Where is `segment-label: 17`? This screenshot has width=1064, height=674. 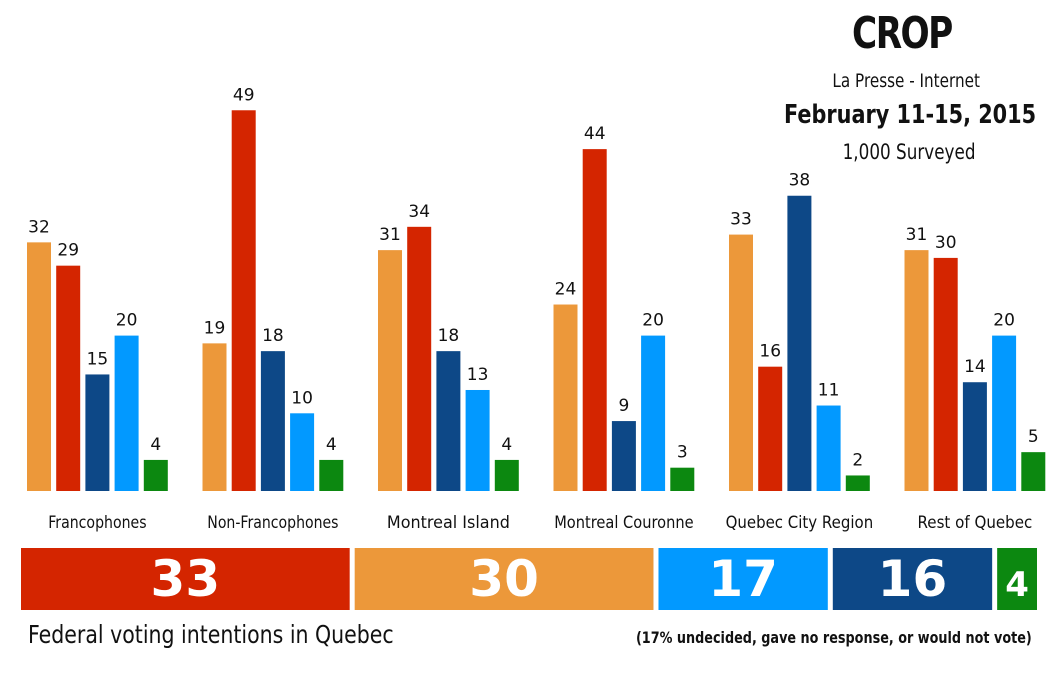 segment-label: 17 is located at coordinates (743, 579).